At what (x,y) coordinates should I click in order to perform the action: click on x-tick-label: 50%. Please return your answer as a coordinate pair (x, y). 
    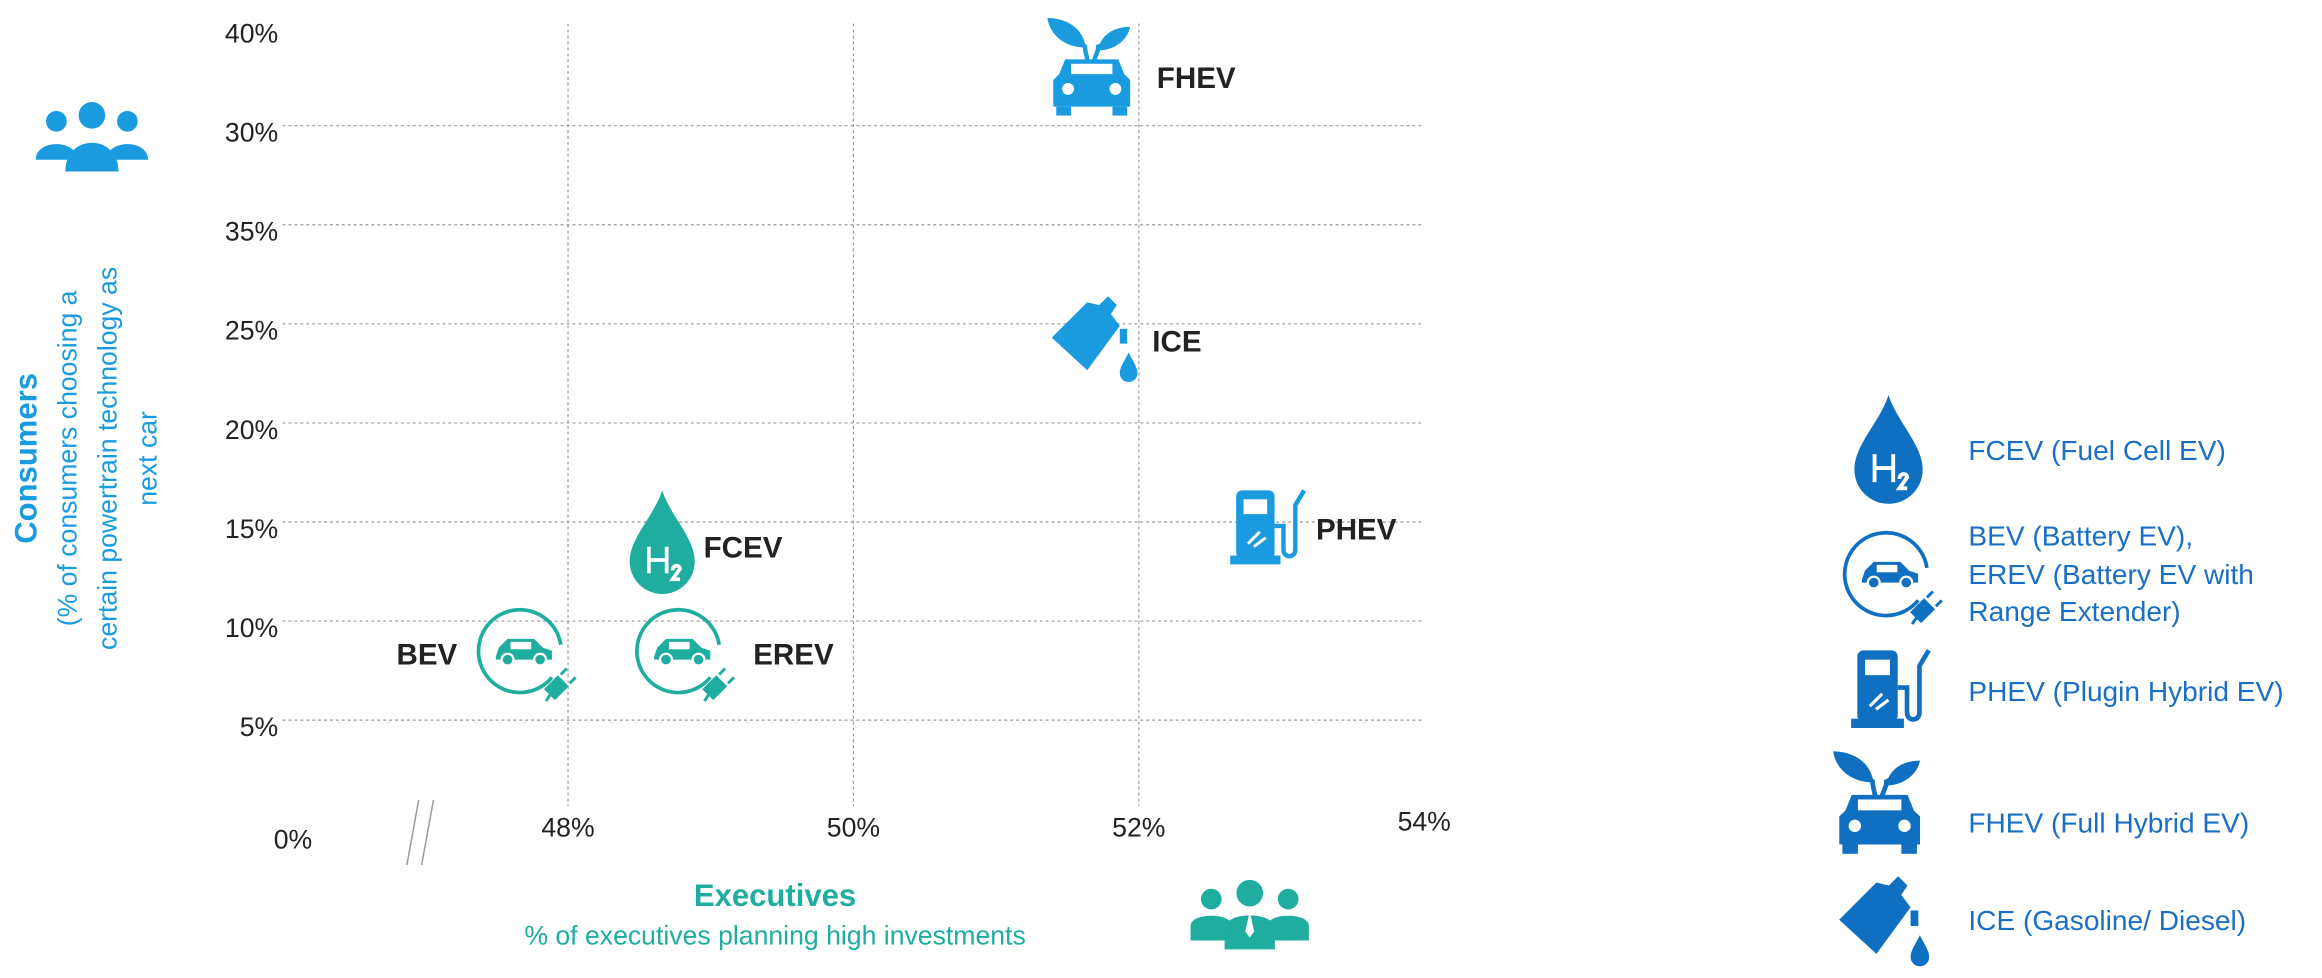
    Looking at the image, I should click on (853, 828).